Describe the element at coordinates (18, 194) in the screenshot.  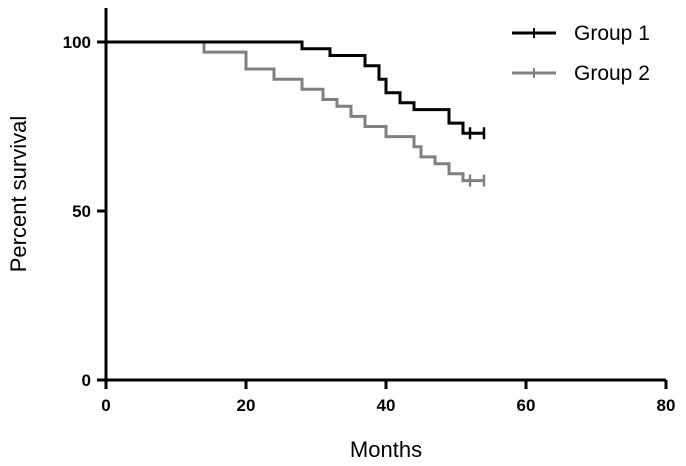
I see `y-axis-title: Percent survival` at that location.